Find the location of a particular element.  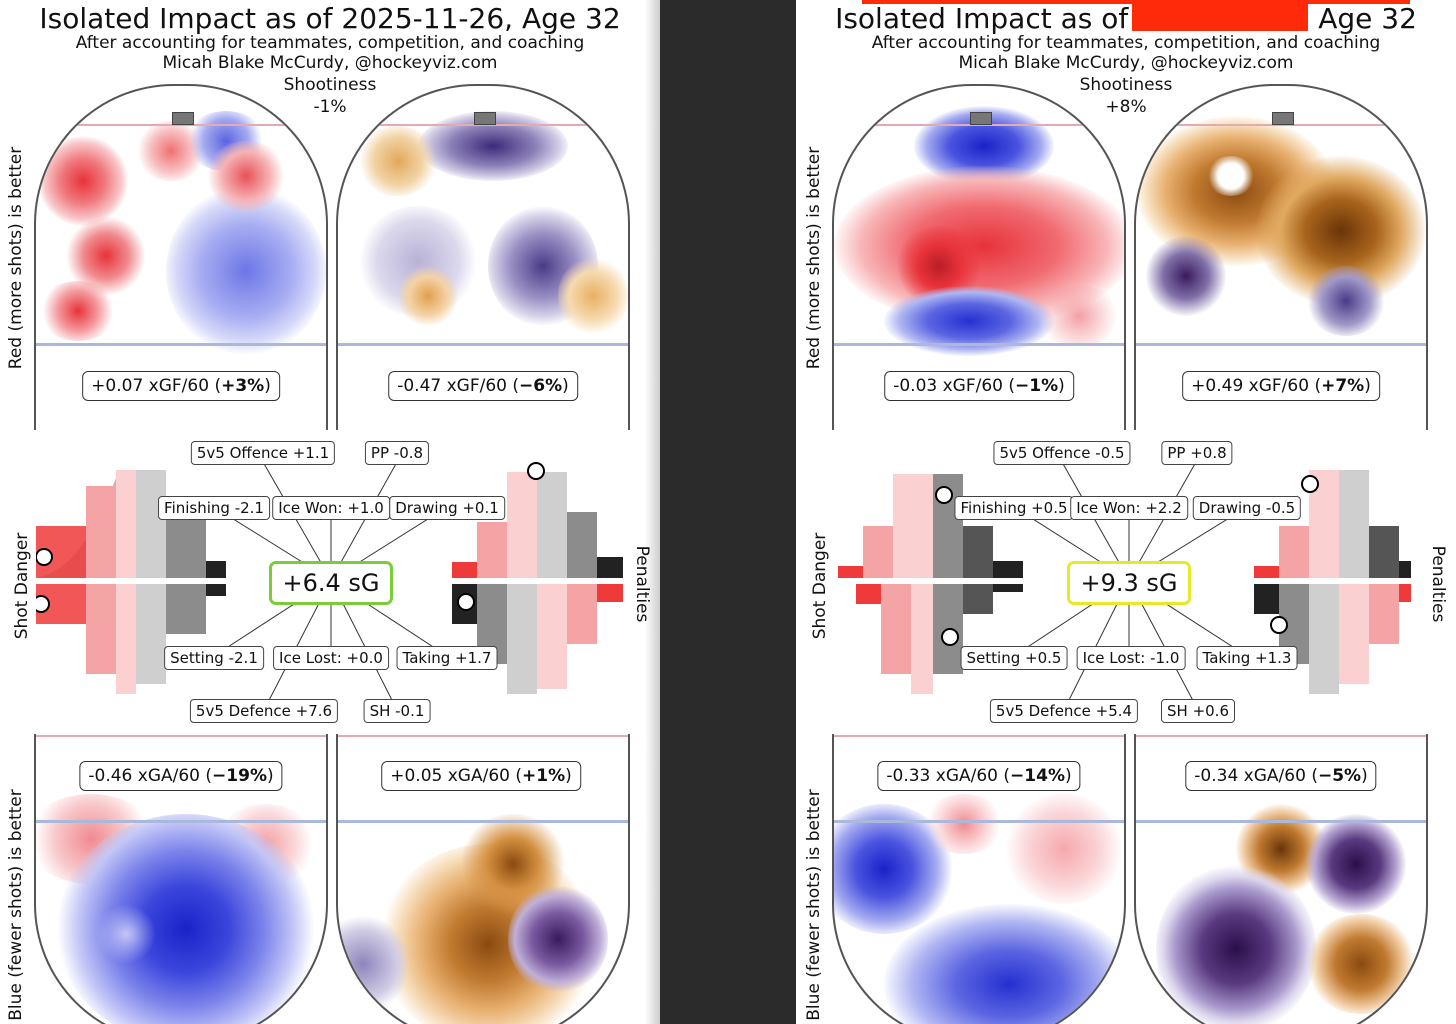

tag-5v5-offence: 5v5 Offence +1.1 is located at coordinates (263, 453).